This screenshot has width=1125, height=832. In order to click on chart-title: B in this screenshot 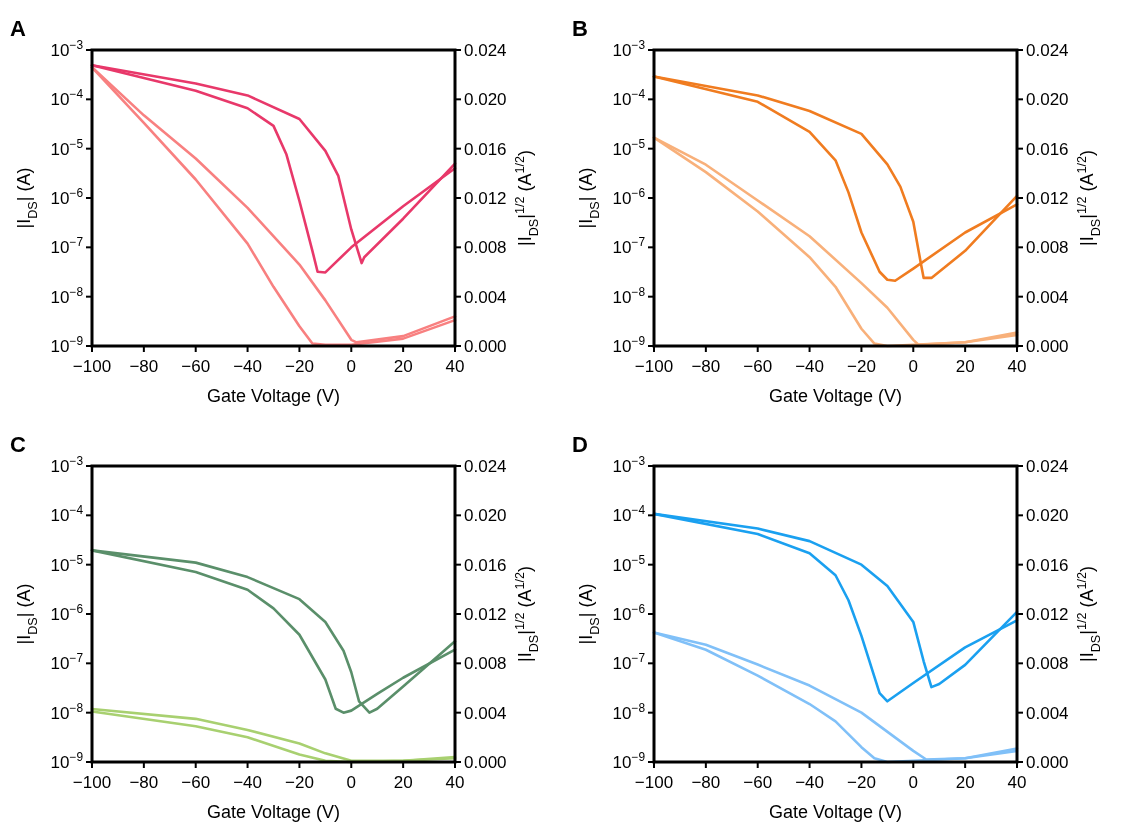, I will do `click(580, 28)`.